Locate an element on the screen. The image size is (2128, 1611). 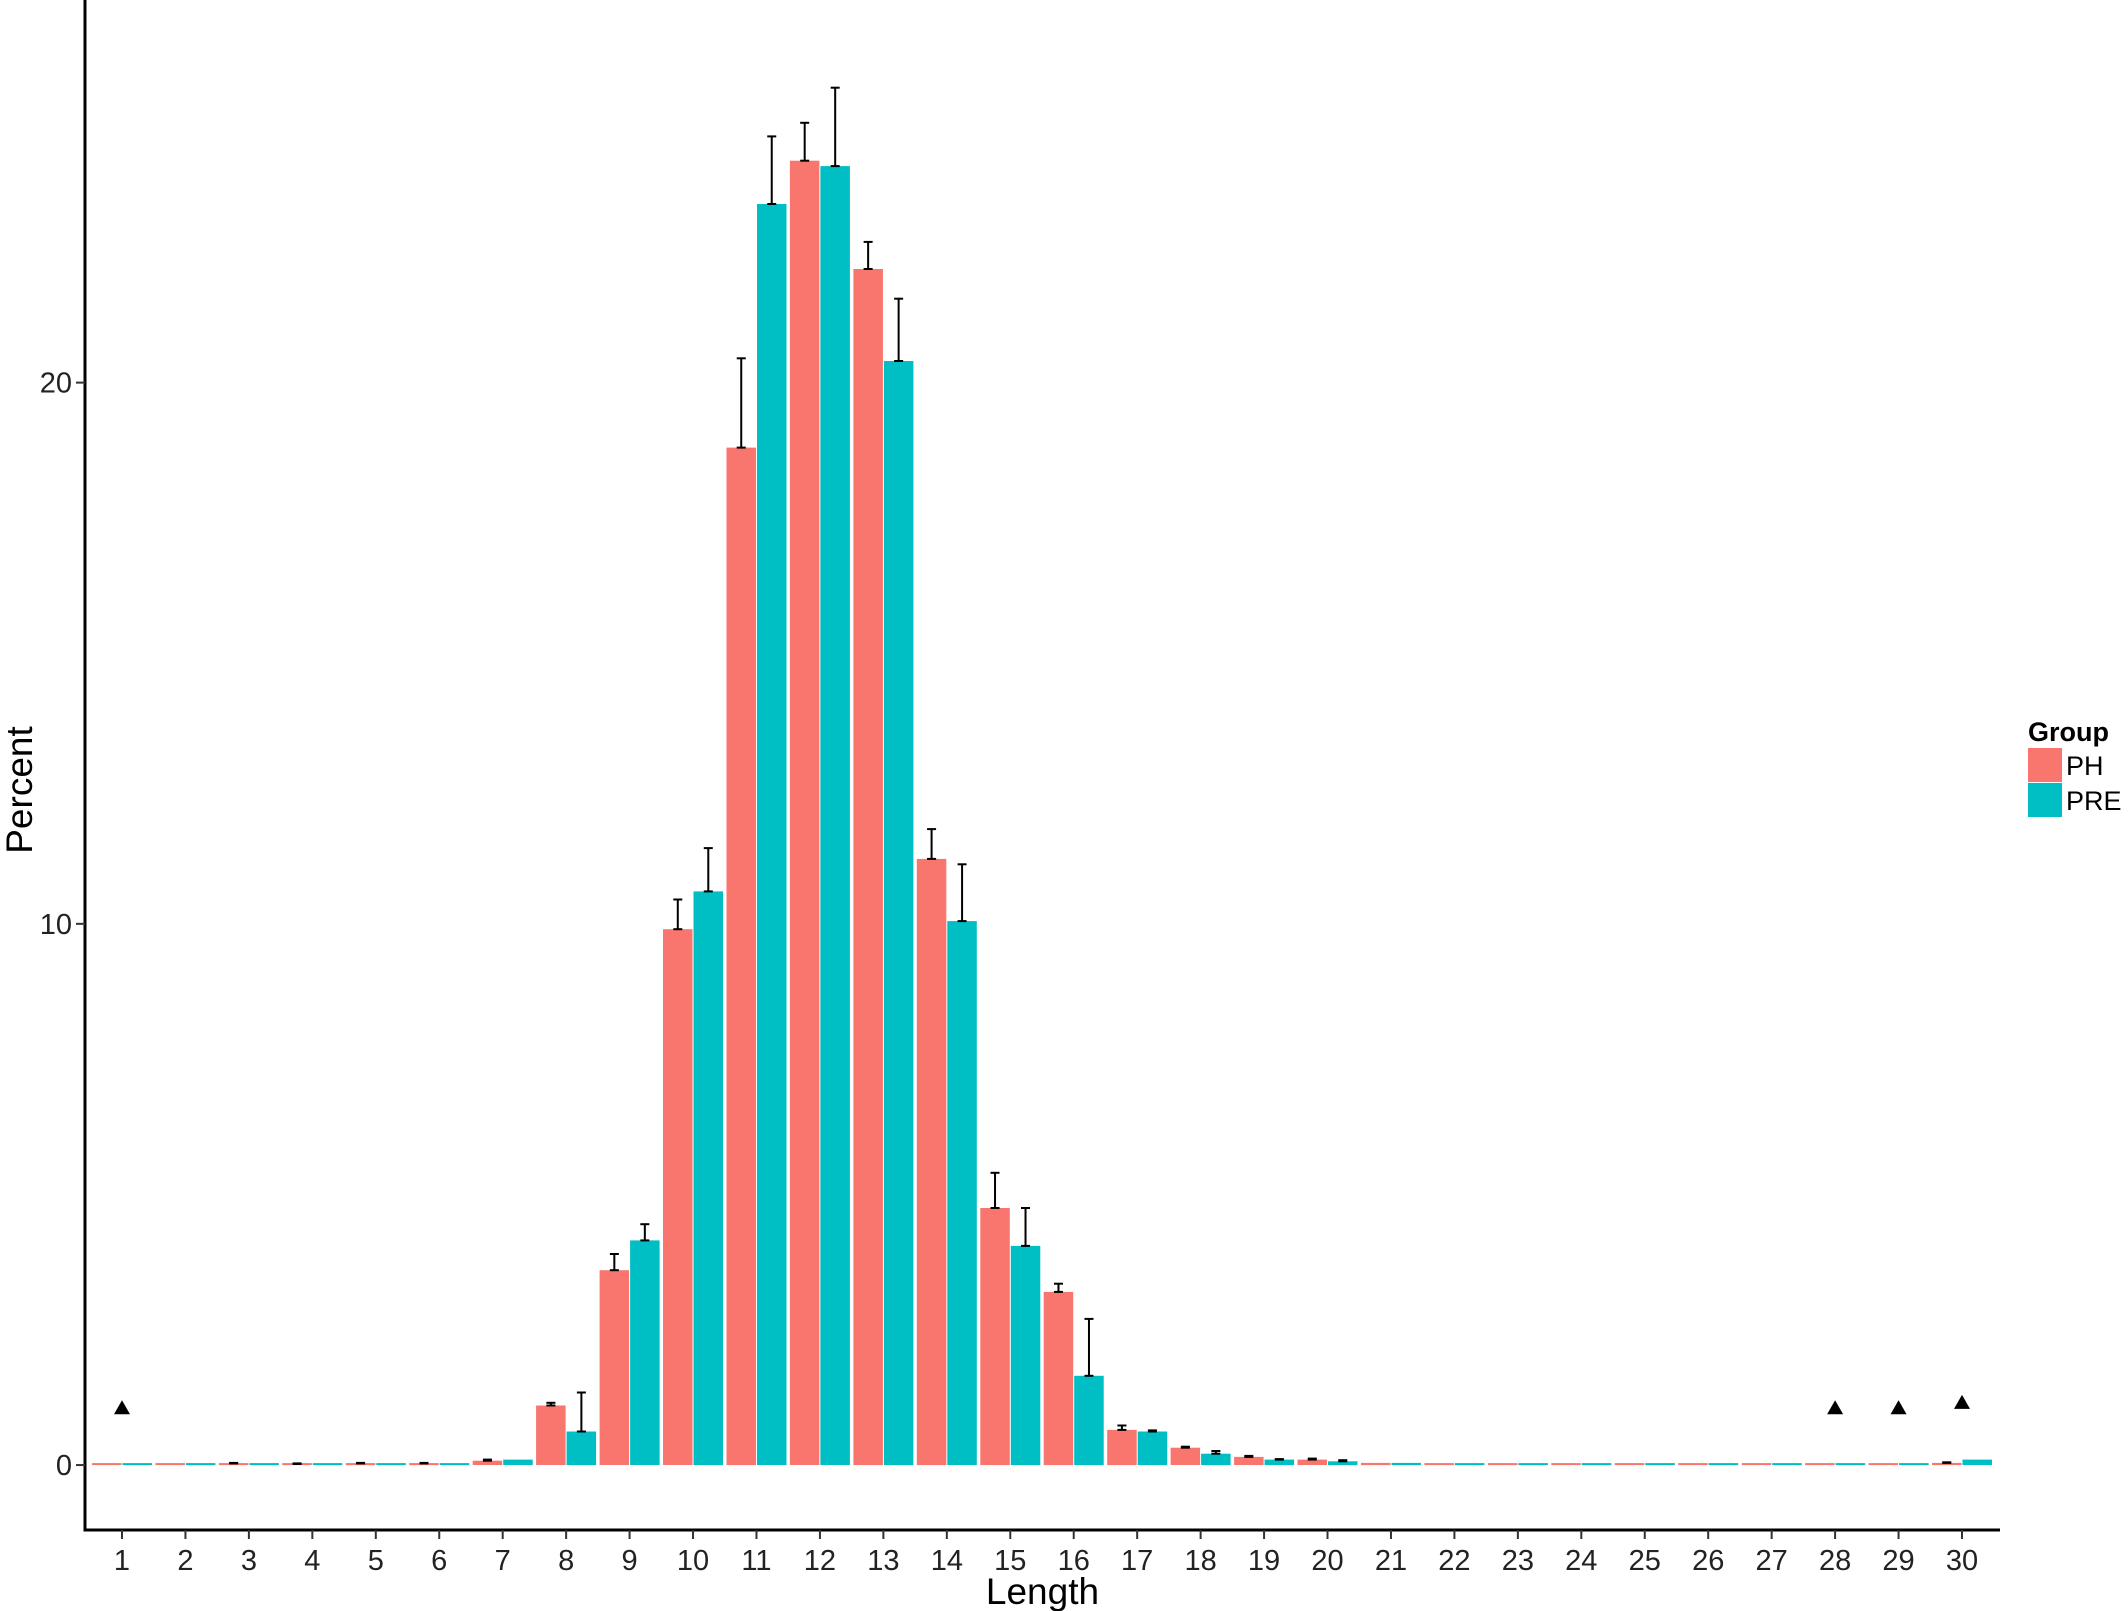
y-tick-label-20: 20 is located at coordinates (56, 384).